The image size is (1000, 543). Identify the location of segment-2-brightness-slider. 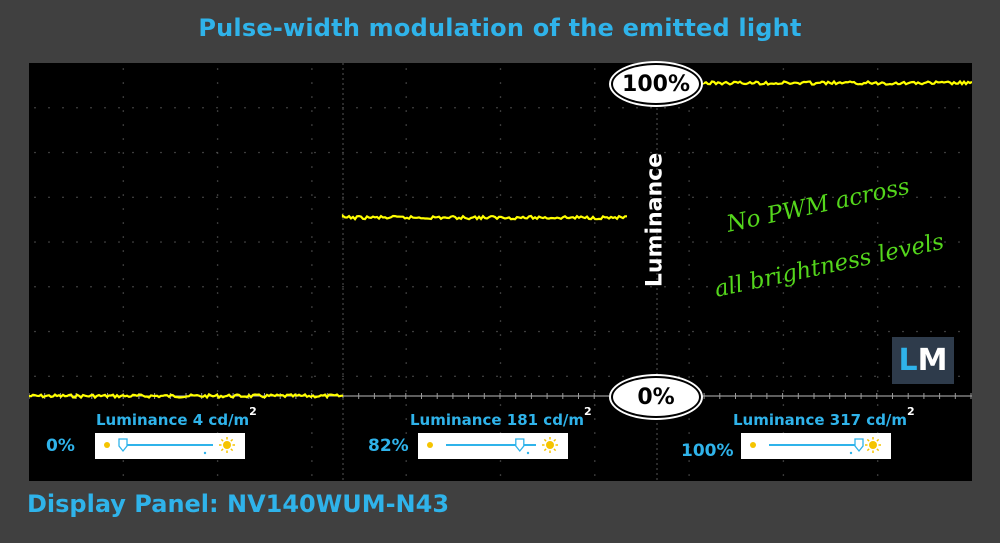
(493, 446).